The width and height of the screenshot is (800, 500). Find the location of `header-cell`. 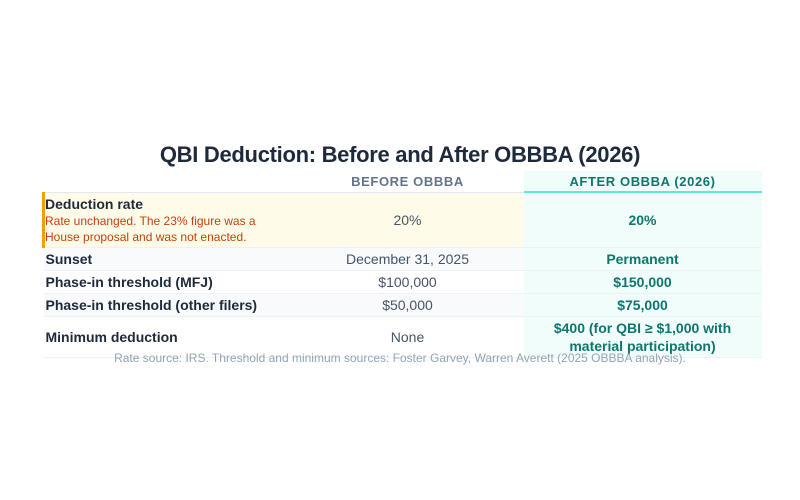

header-cell is located at coordinates (167, 182).